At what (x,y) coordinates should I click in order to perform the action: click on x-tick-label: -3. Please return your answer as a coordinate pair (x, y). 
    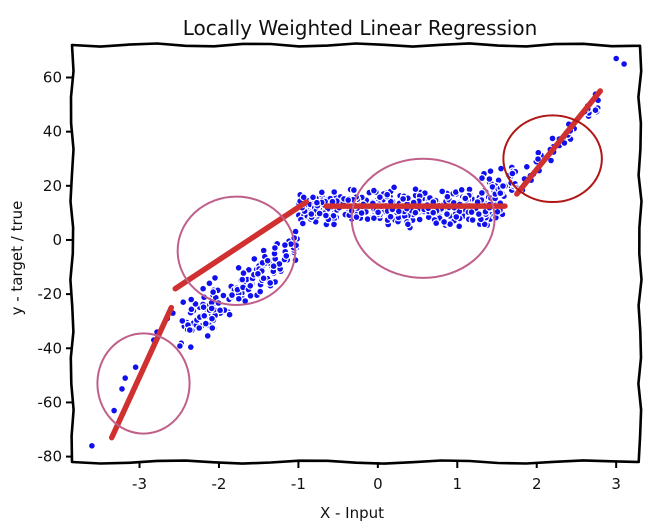
    Looking at the image, I should click on (139, 484).